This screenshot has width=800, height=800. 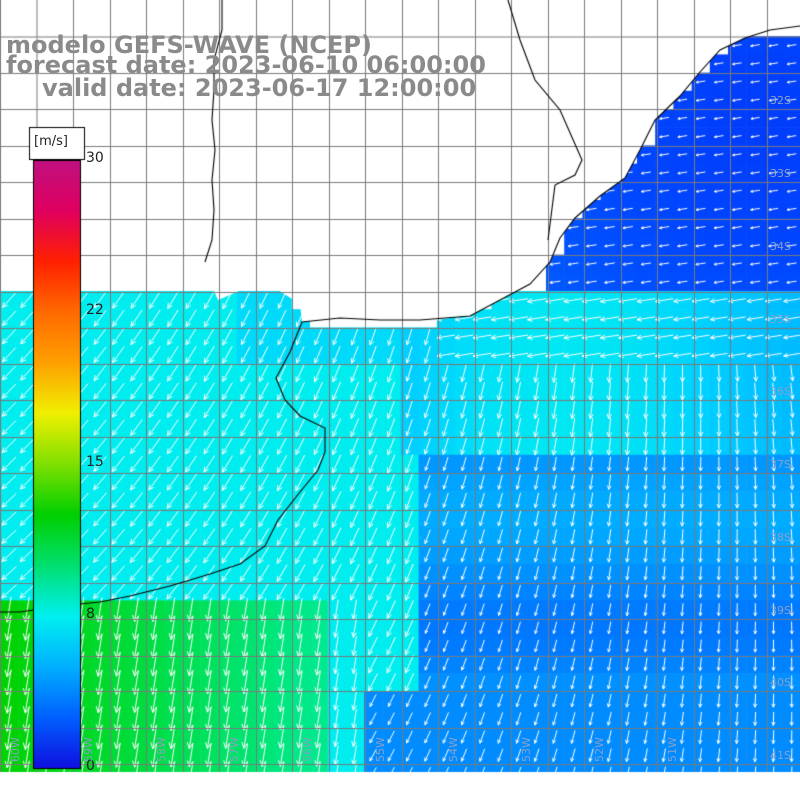 What do you see at coordinates (95, 310) in the screenshot?
I see `colorbar-tick-22: 22` at bounding box center [95, 310].